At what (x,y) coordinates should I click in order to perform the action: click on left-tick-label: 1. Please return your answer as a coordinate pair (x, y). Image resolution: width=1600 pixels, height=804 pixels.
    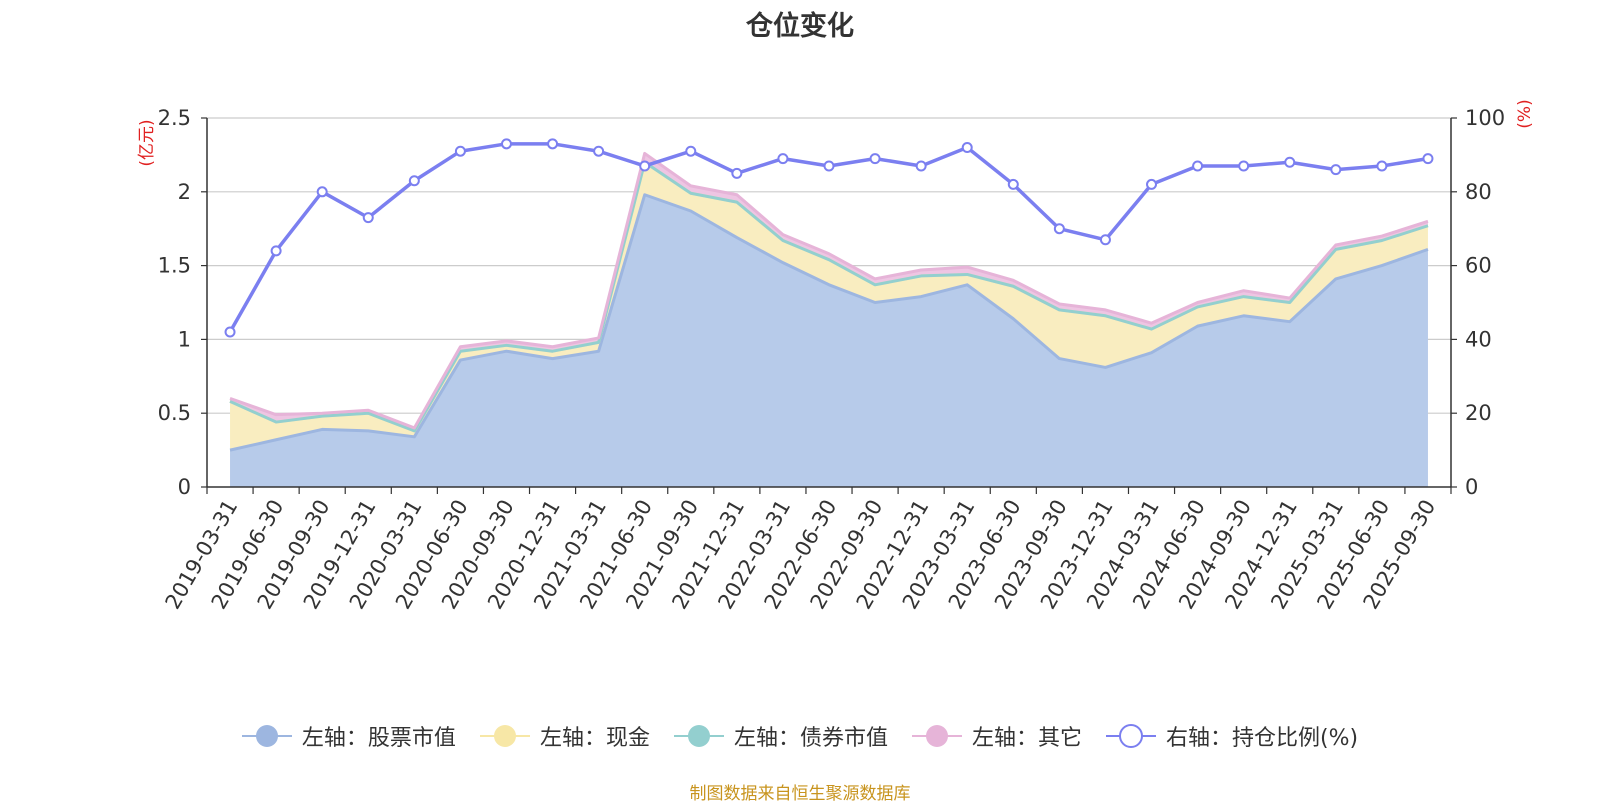
    Looking at the image, I should click on (184, 339).